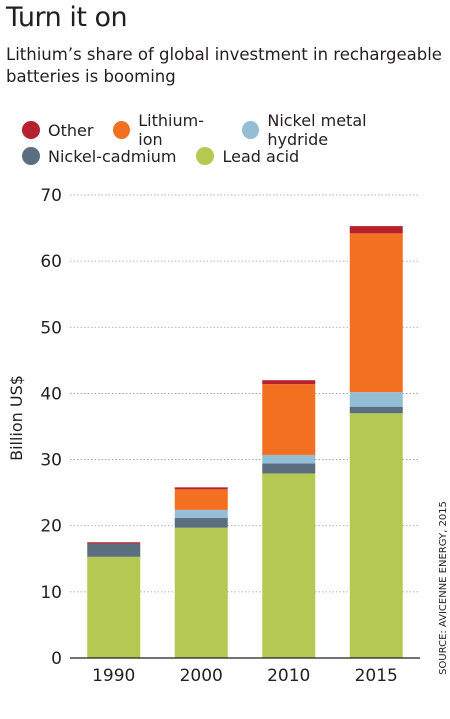 This screenshot has width=450, height=719. What do you see at coordinates (289, 382) in the screenshot?
I see `bar-2010-other` at bounding box center [289, 382].